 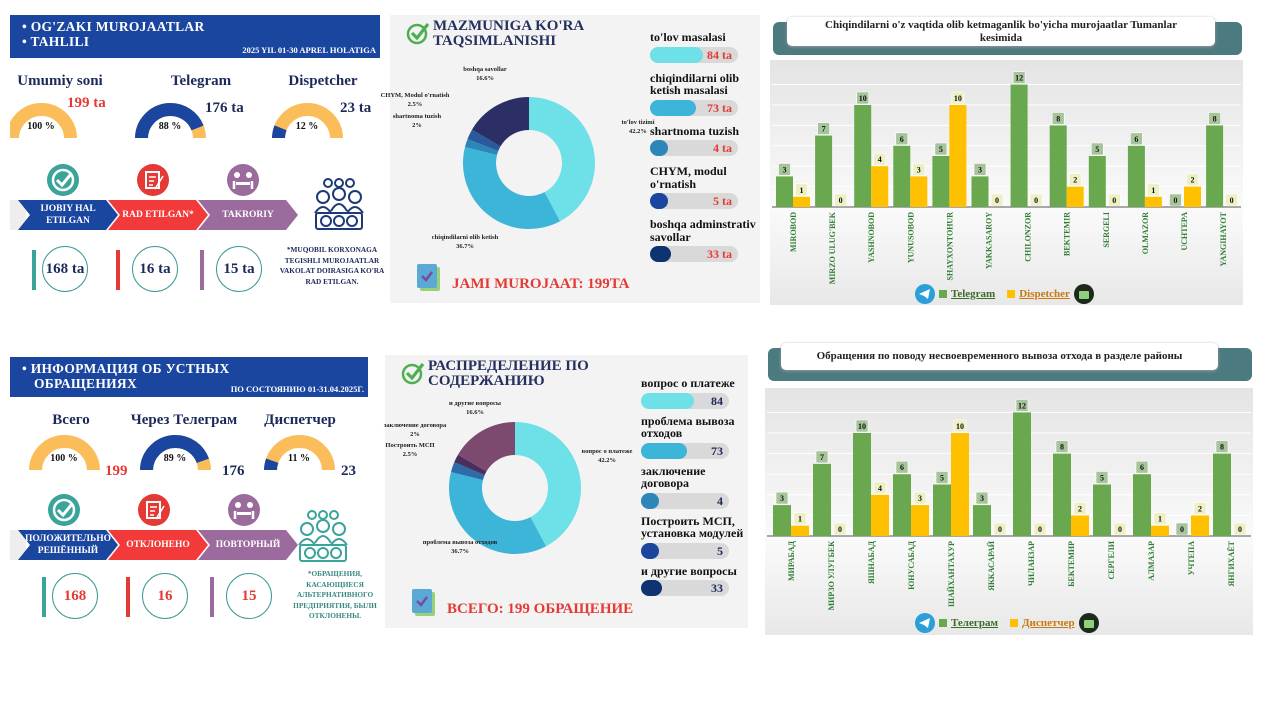 What do you see at coordinates (974, 623) in the screenshot?
I see `legend-telegram: Телеграм` at bounding box center [974, 623].